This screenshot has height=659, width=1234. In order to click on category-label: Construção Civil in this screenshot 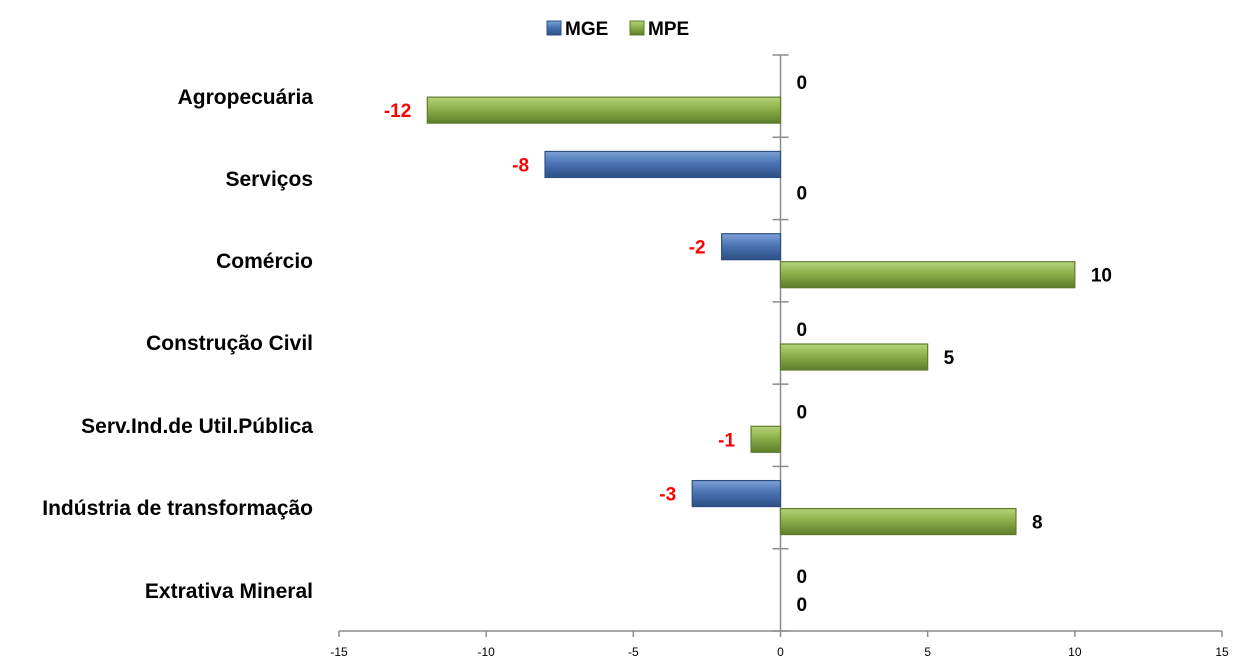, I will do `click(229, 343)`.